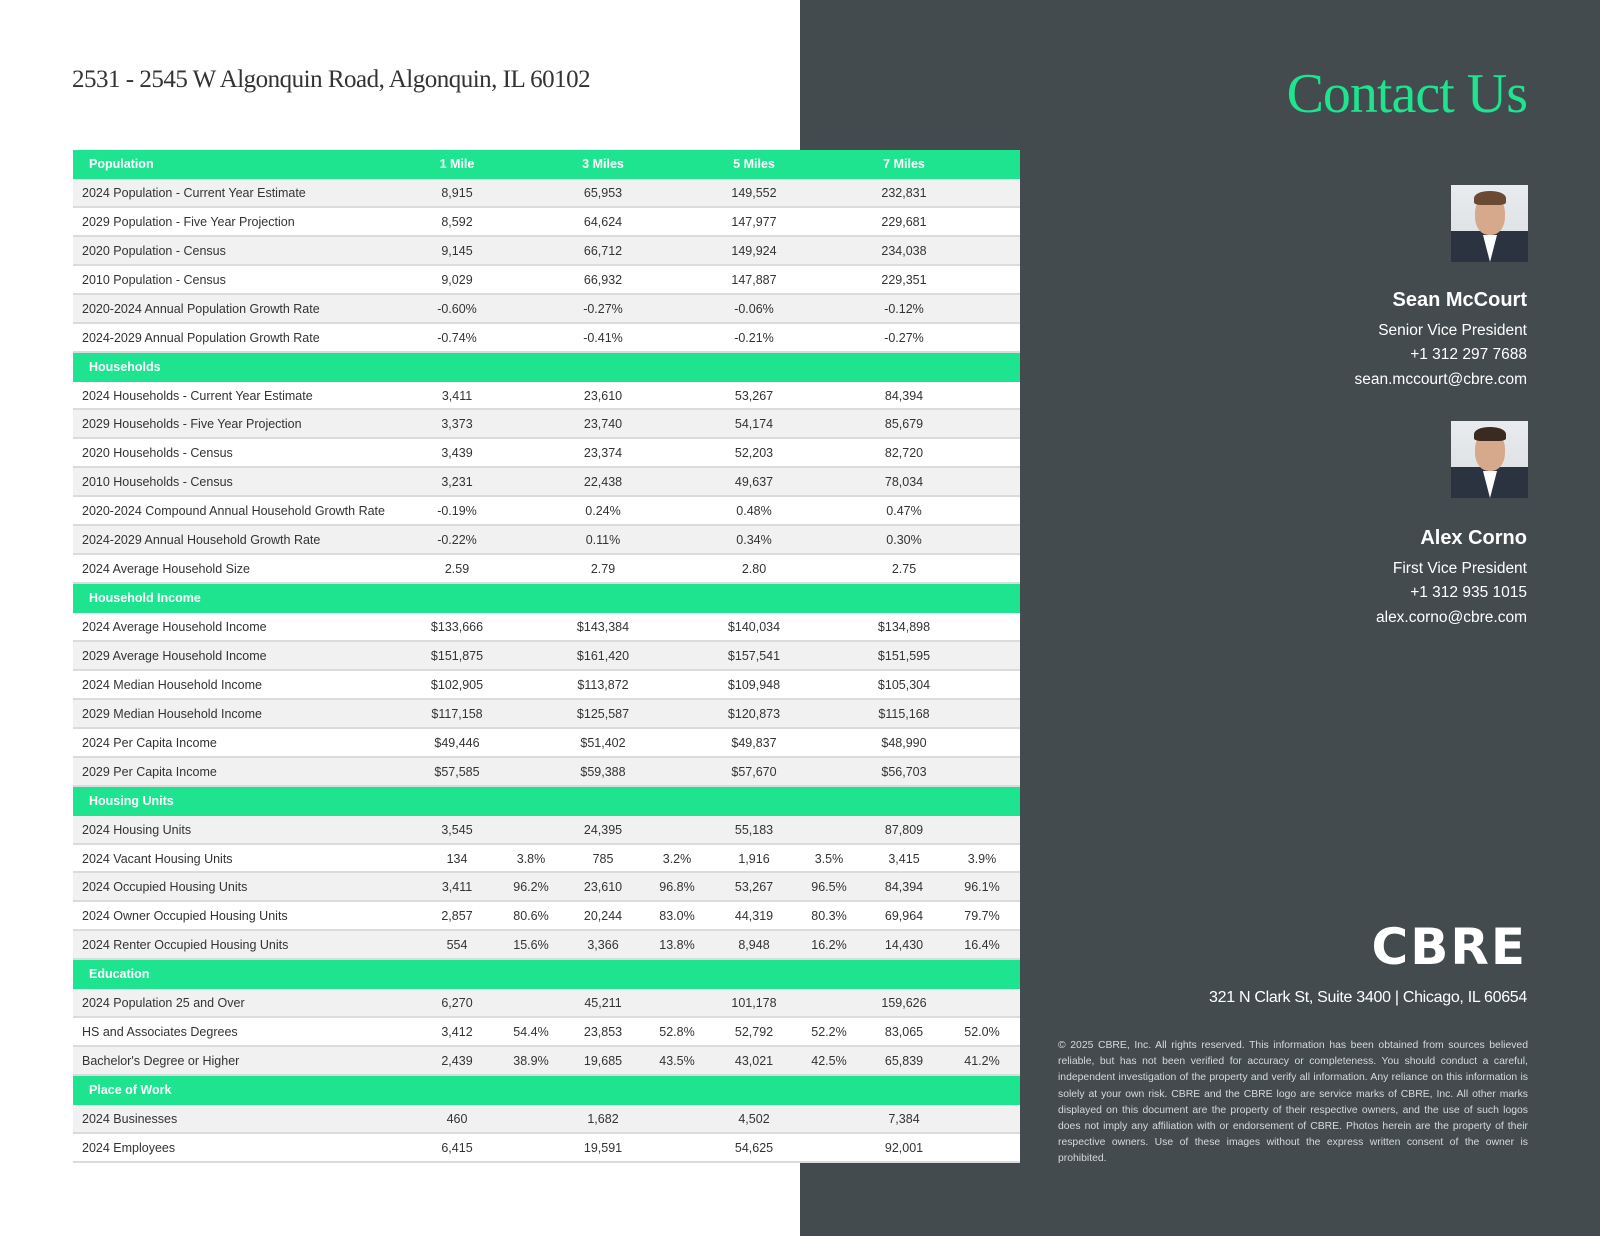 Image resolution: width=1600 pixels, height=1236 pixels. What do you see at coordinates (982, 1061) in the screenshot?
I see `percent-cell: 41.2%` at bounding box center [982, 1061].